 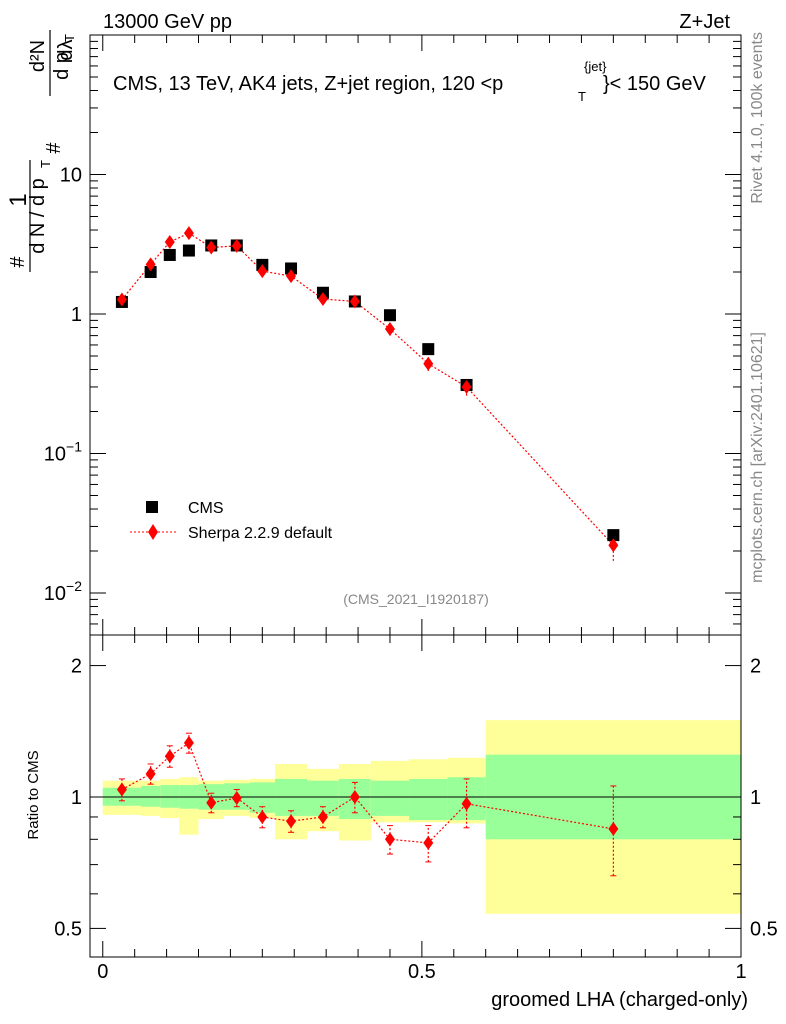 What do you see at coordinates (63, 591) in the screenshot?
I see `main-y-tick-label: 10⁻²` at bounding box center [63, 591].